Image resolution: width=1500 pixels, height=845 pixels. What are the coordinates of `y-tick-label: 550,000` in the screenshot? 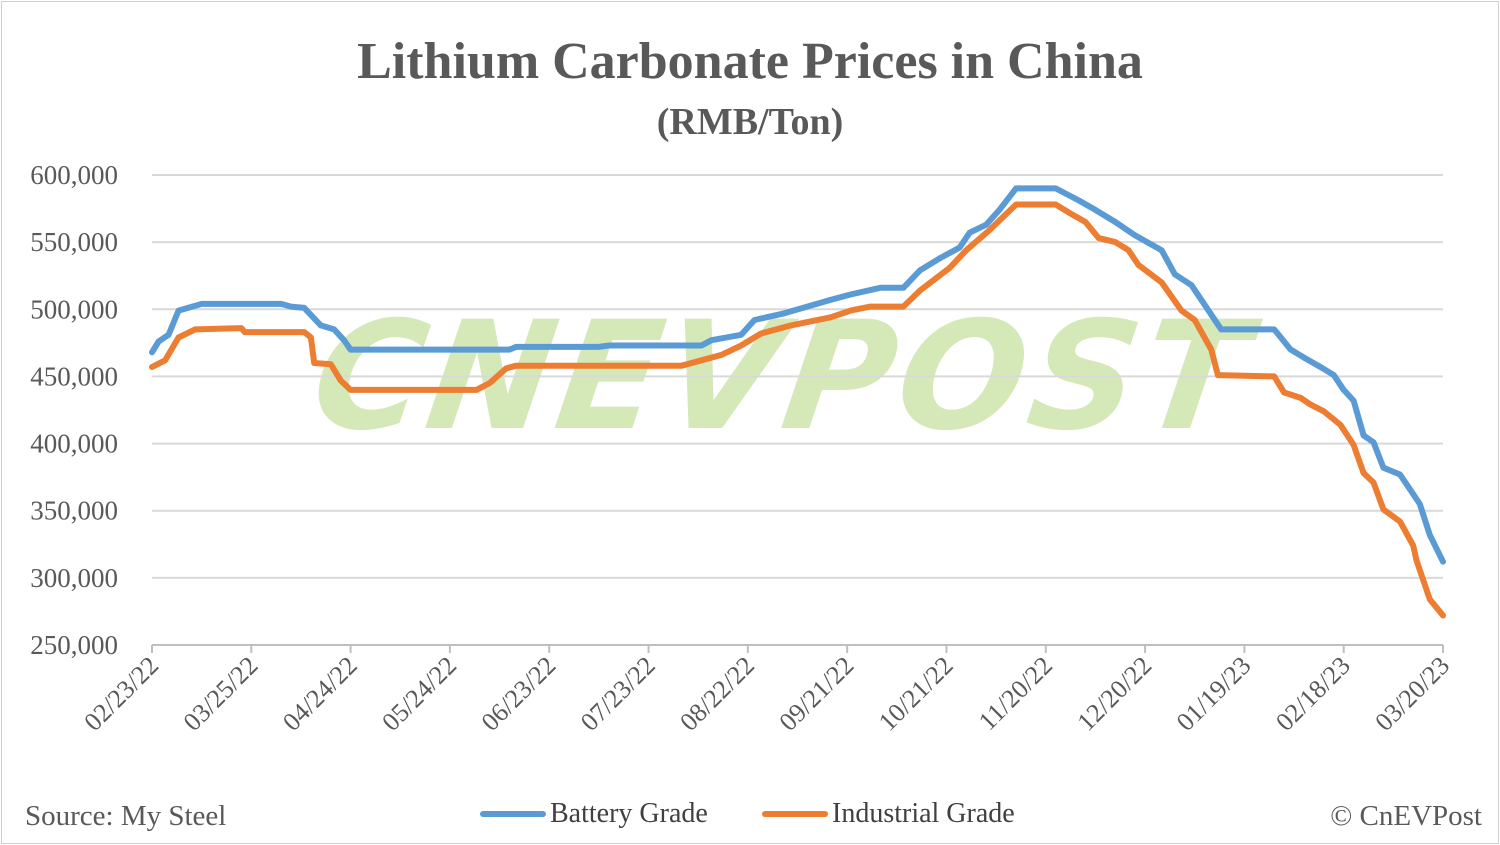 It's located at (74, 242).